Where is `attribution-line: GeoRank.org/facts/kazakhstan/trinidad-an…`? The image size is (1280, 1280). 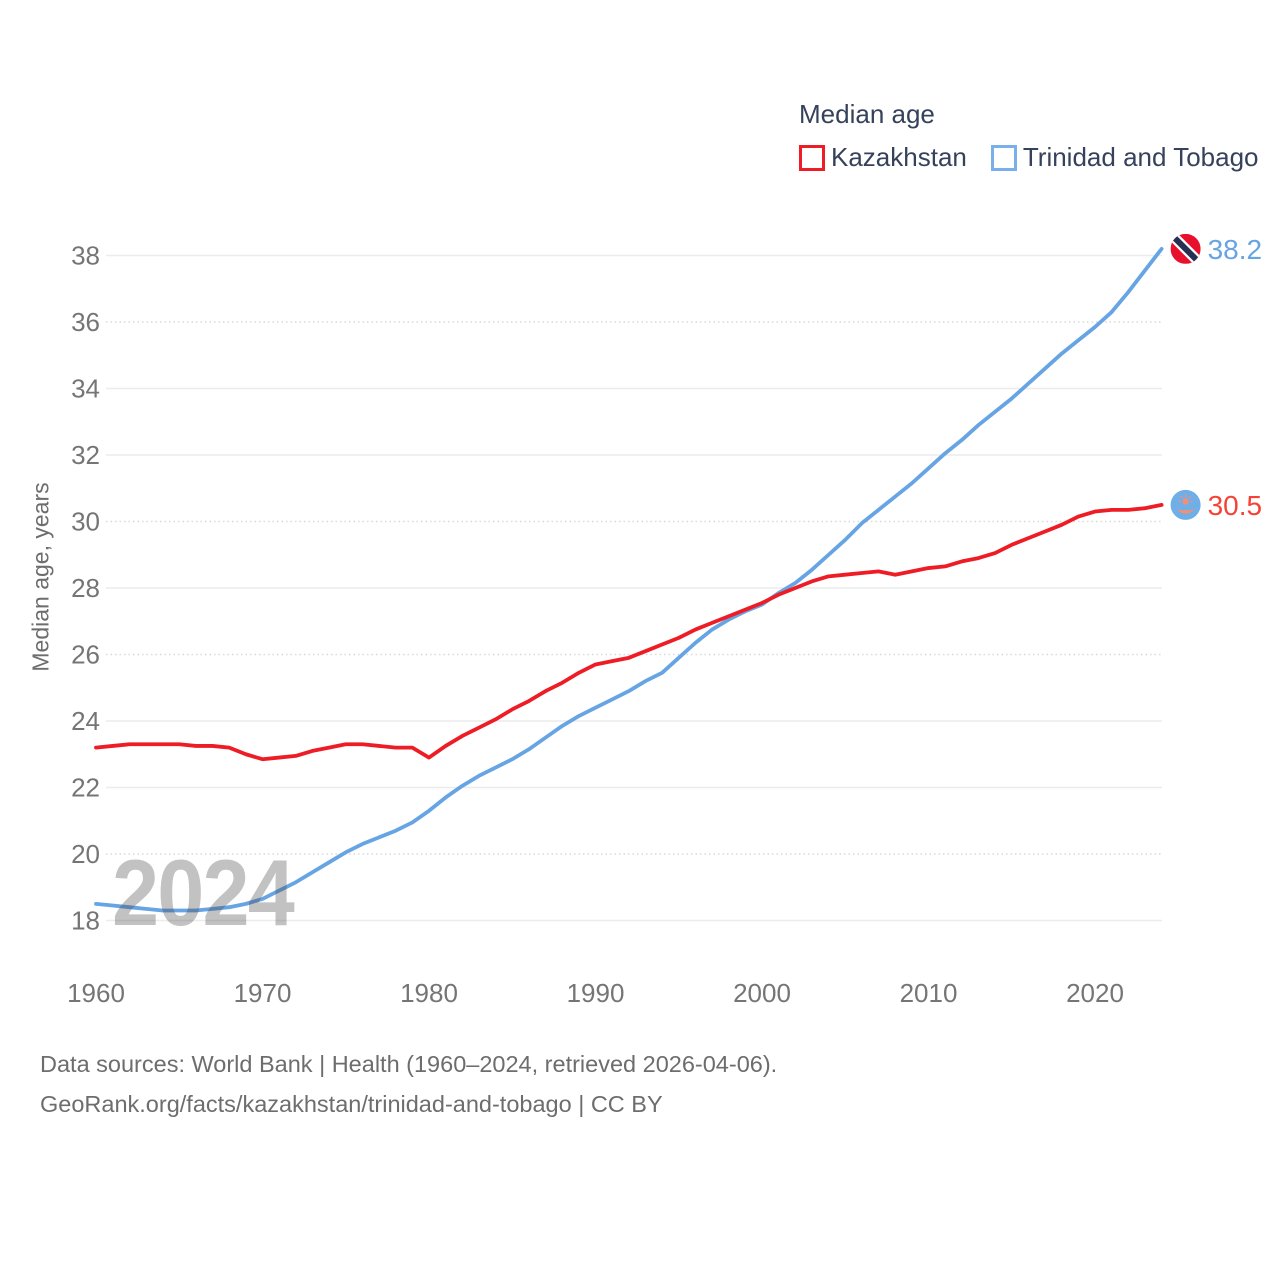
attribution-line: GeoRank.org/facts/kazakhstan/trinidad-an… is located at coordinates (351, 1104).